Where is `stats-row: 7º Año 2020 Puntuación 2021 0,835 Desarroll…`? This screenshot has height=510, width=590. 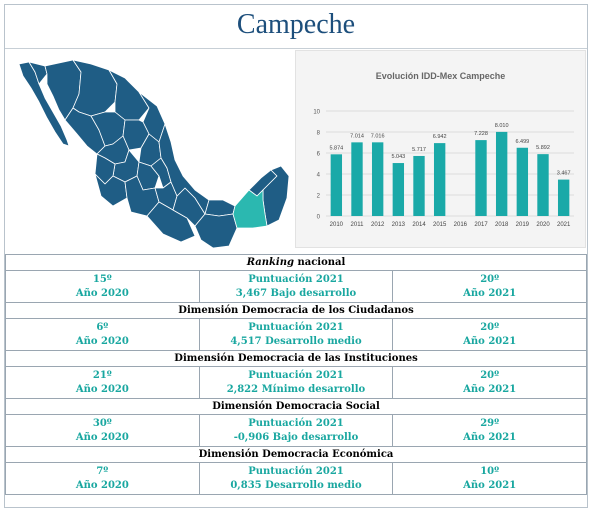 stats-row: 7º Año 2020 Puntuación 2021 0,835 Desarroll… is located at coordinates (296, 478).